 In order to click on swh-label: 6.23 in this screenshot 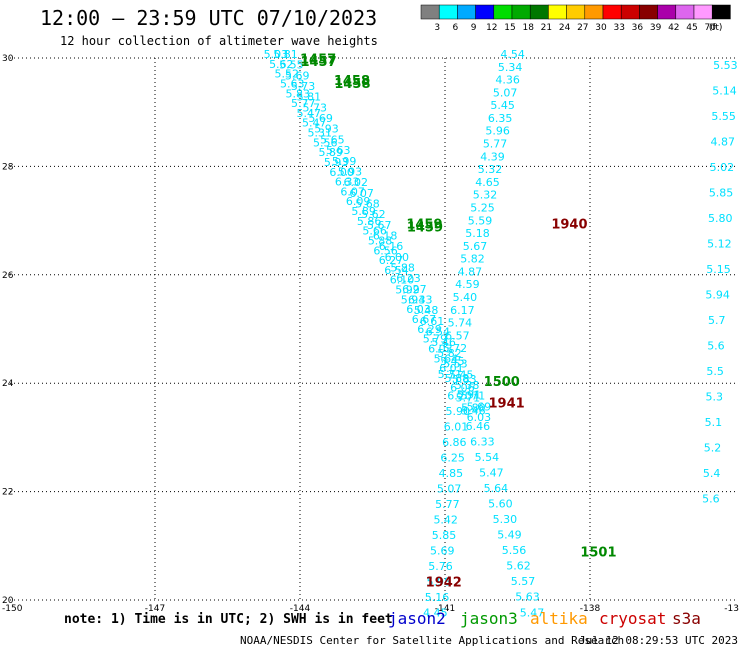, I will do `click(408, 278)`.